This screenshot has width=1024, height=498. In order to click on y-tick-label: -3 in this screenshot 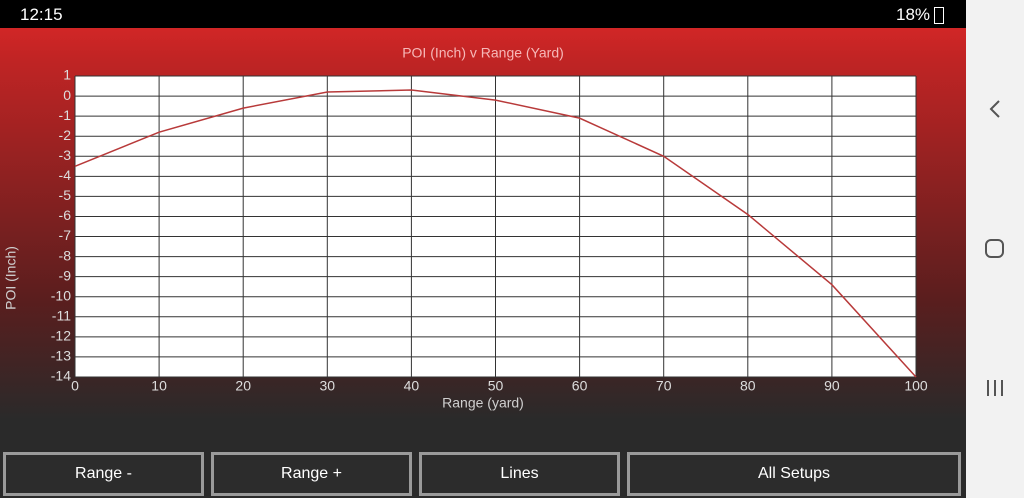, I will do `click(65, 155)`.